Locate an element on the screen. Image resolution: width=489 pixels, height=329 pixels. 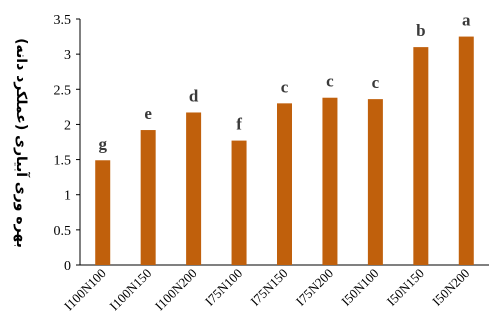
data-label: g is located at coordinates (102, 143).